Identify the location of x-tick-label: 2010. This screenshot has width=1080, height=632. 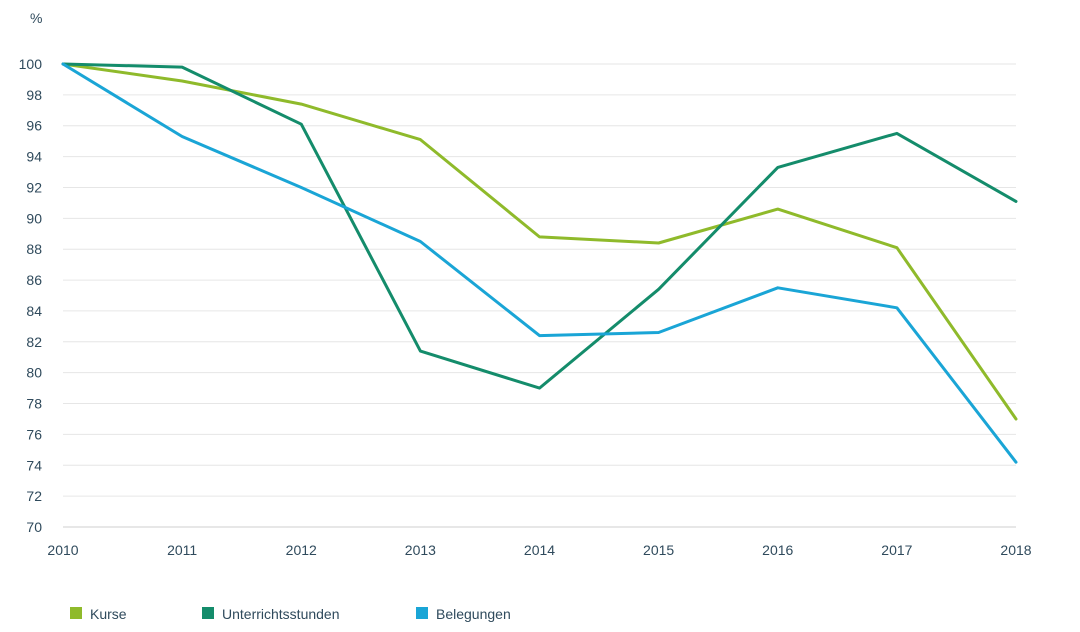
(62, 550).